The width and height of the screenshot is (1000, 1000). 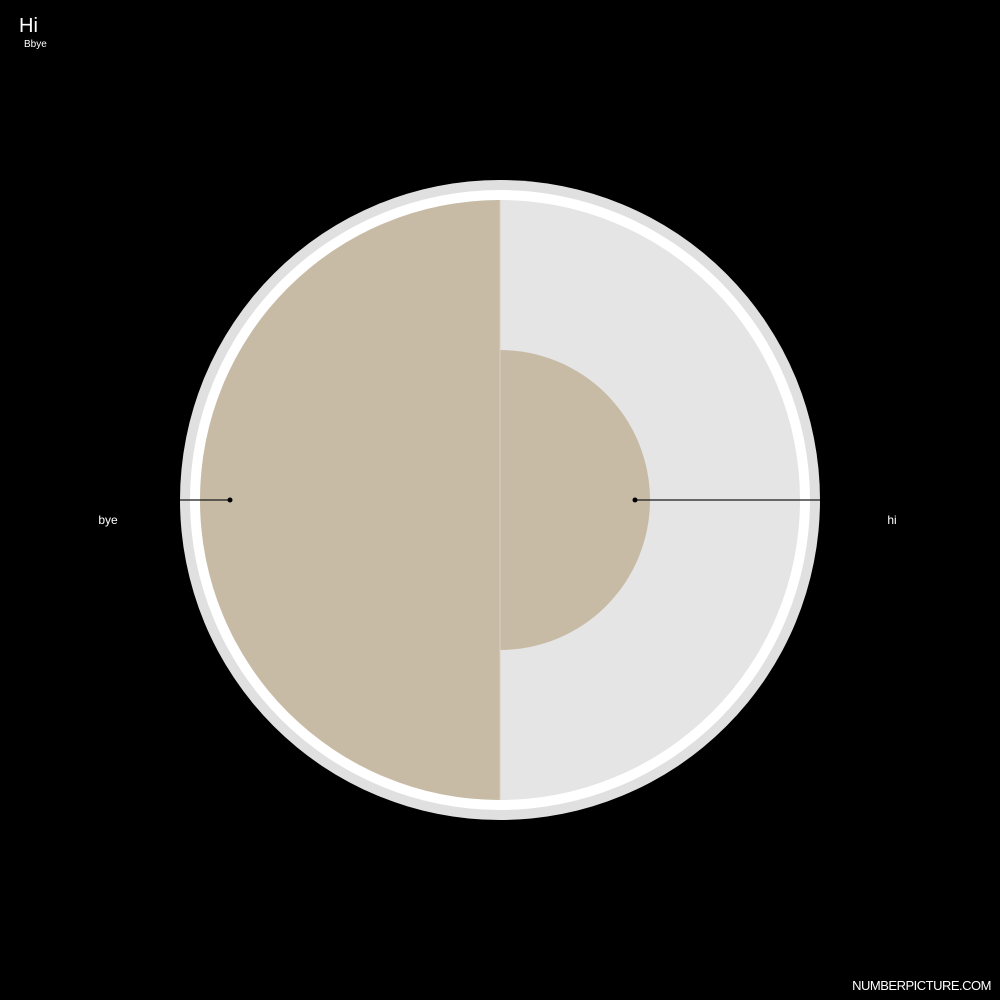 What do you see at coordinates (108, 520) in the screenshot?
I see `series-bye-label: bye` at bounding box center [108, 520].